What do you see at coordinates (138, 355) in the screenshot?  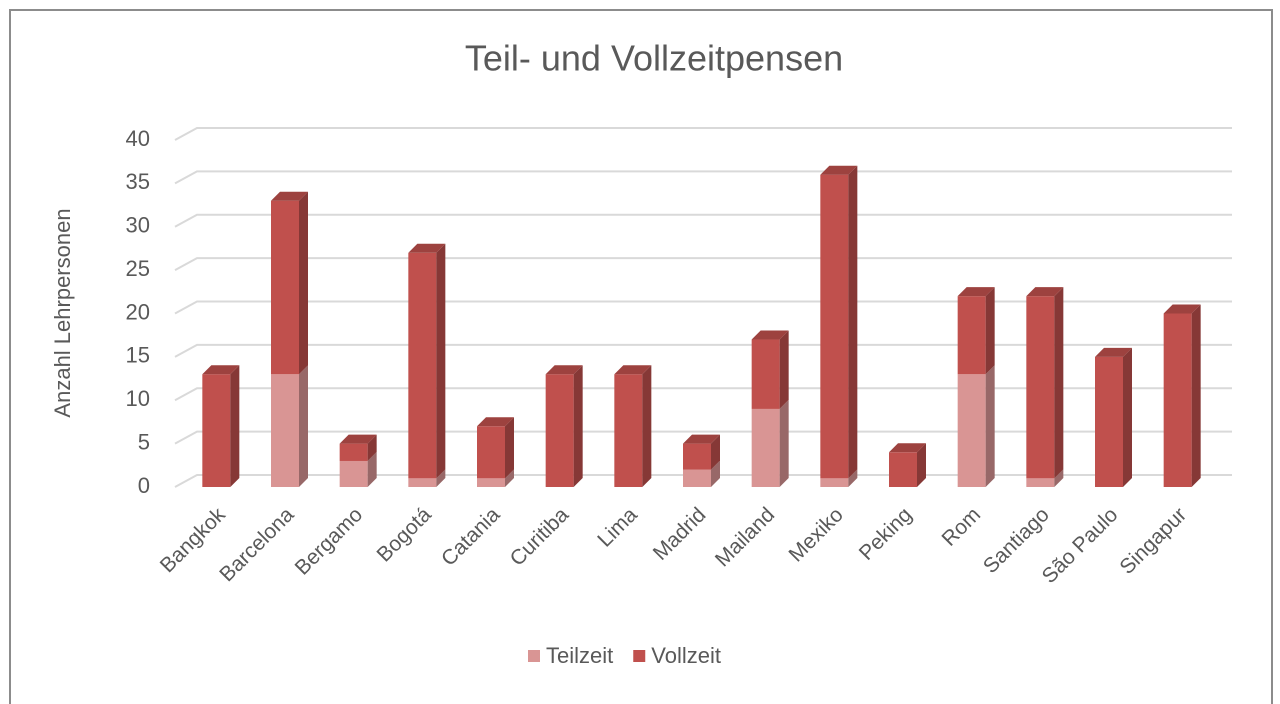 I see `y-tick-label: 15` at bounding box center [138, 355].